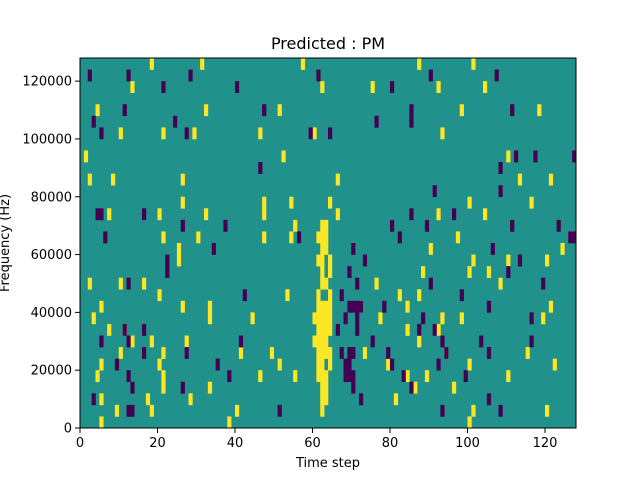 The height and width of the screenshot is (480, 640). I want to click on x-tick-label: 120, so click(545, 443).